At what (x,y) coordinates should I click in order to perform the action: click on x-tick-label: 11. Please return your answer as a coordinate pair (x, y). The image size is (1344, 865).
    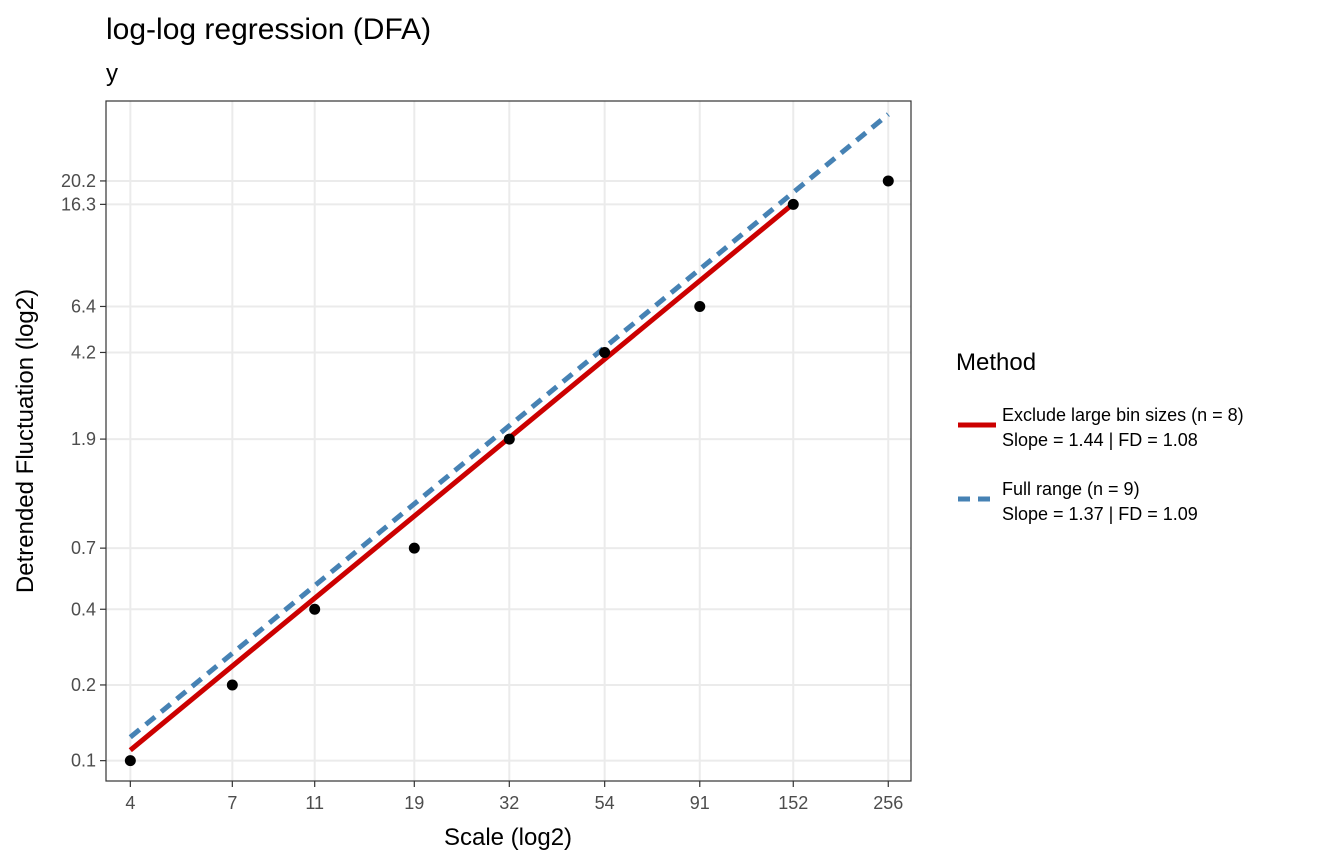
    Looking at the image, I should click on (314, 803).